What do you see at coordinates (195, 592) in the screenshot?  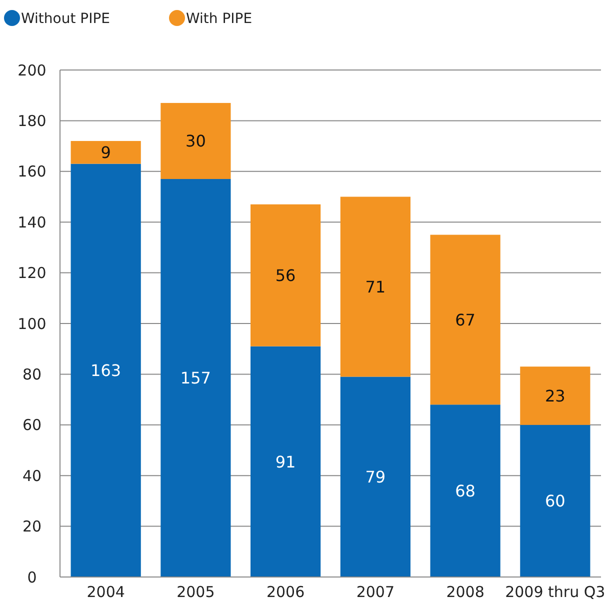 I see `x-tick-label: 2005` at bounding box center [195, 592].